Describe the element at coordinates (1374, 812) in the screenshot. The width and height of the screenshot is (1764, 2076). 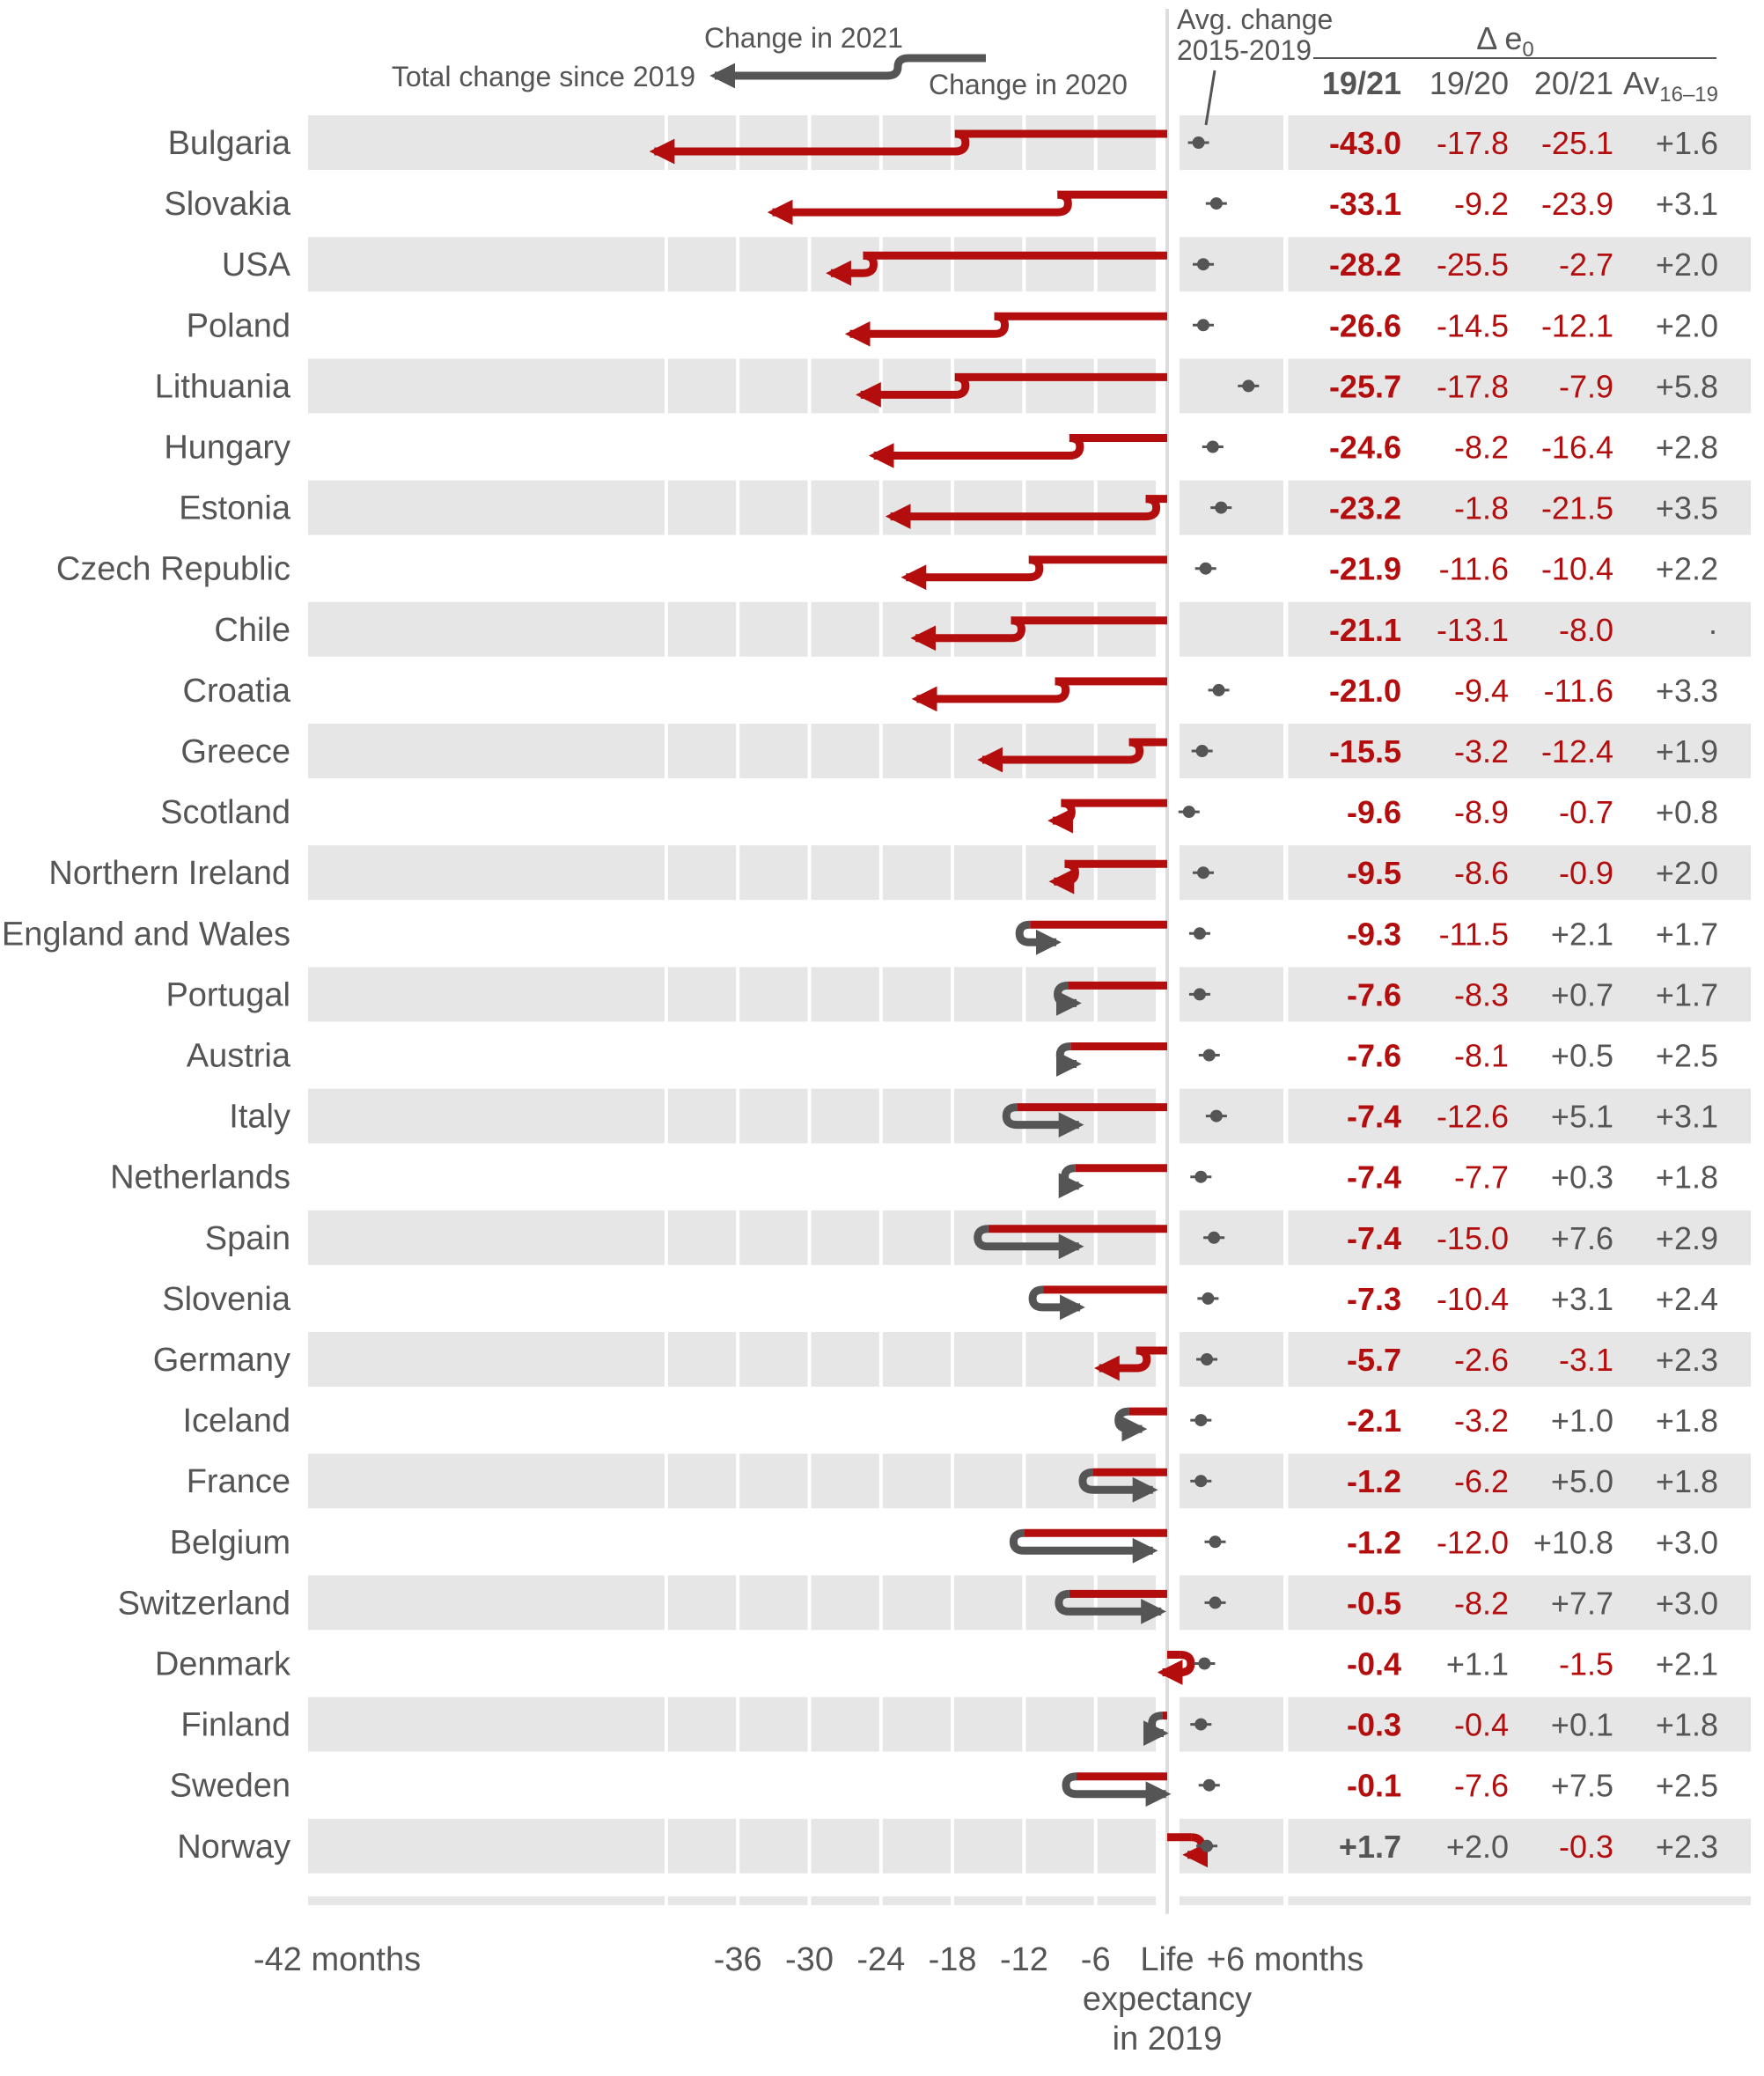
I see `value-19-21: -9.6` at that location.